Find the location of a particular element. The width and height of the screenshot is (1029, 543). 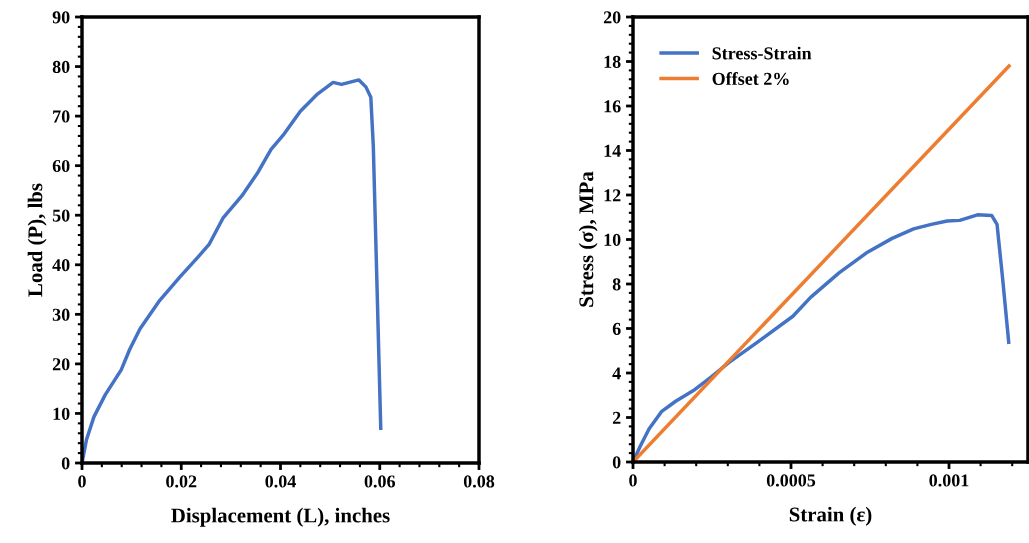

y-axis-title: Stress (σ), MPa is located at coordinates (588, 239).